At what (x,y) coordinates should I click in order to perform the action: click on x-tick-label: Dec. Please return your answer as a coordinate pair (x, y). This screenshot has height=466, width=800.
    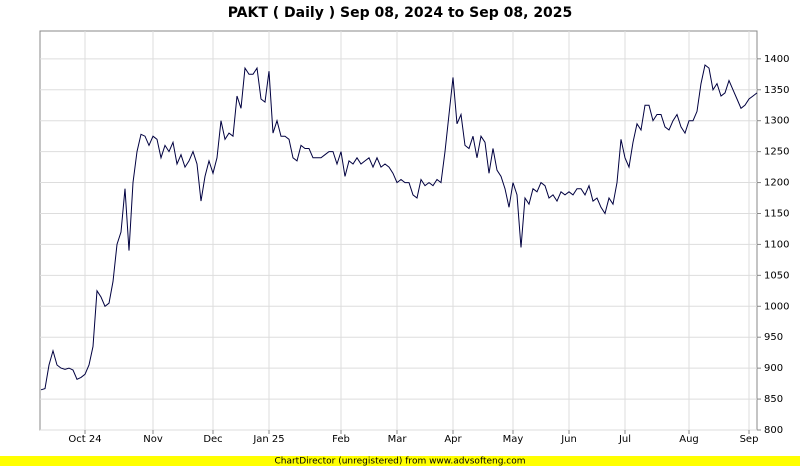
    Looking at the image, I should click on (212, 439).